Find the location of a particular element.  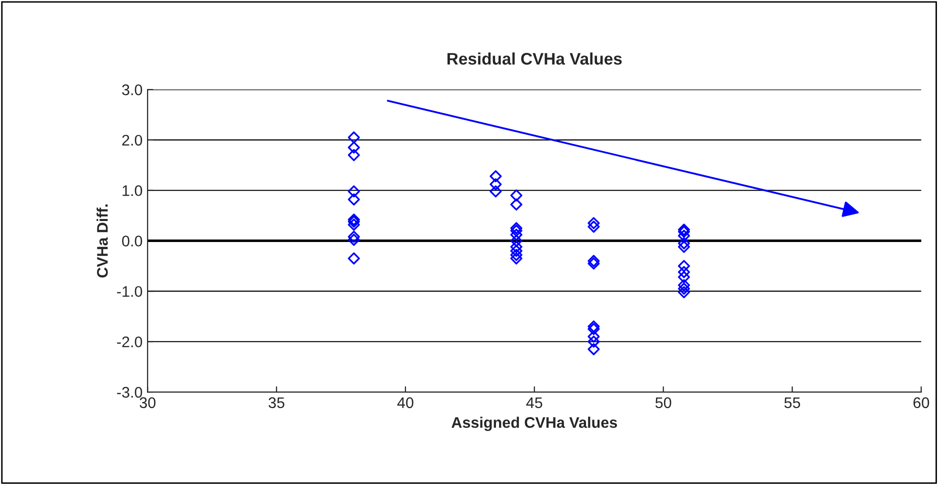

y-tick-label: -1.0 is located at coordinates (129, 291).